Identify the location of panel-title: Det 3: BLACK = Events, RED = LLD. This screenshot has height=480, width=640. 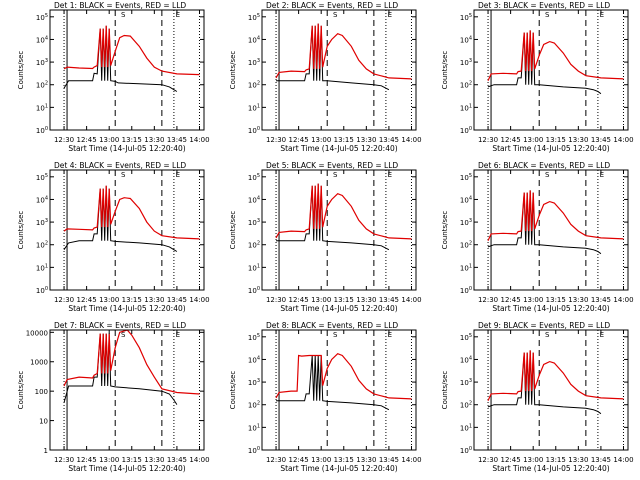
(544, 5).